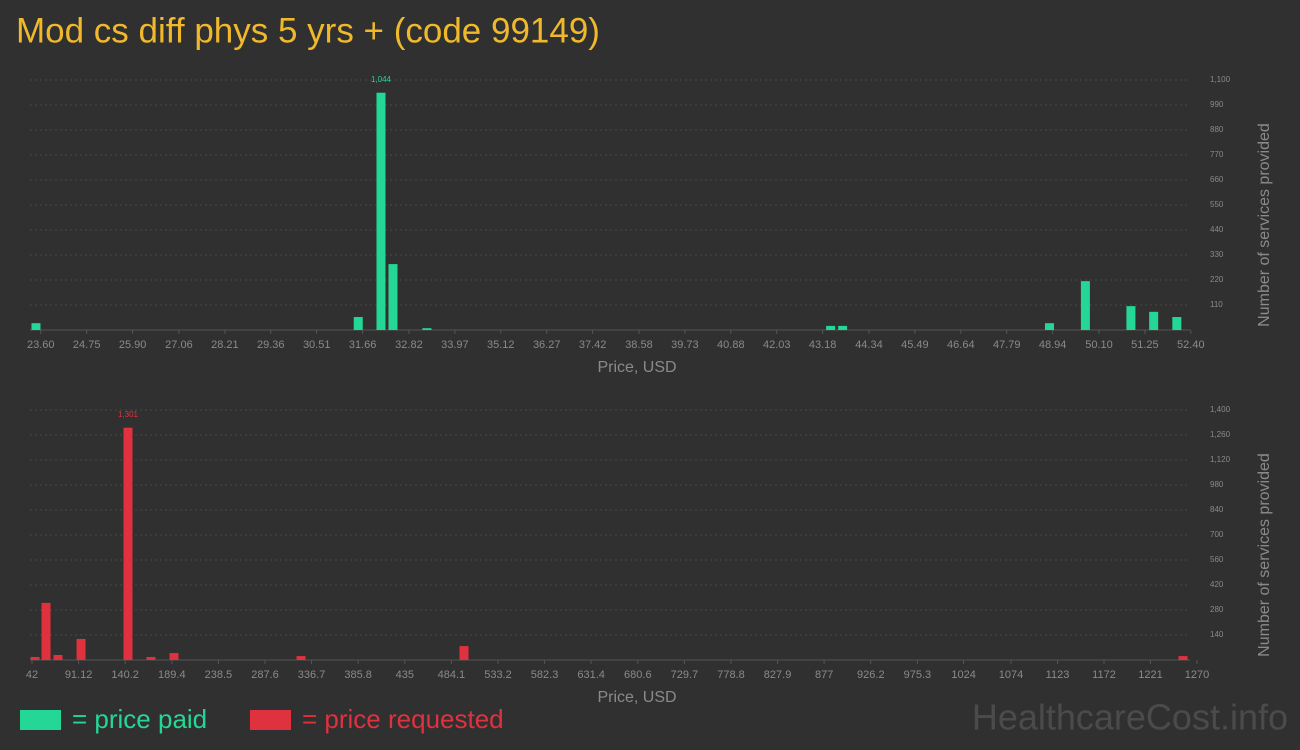 This screenshot has width=1300, height=750. I want to click on x-tick-label: 778.8, so click(731, 675).